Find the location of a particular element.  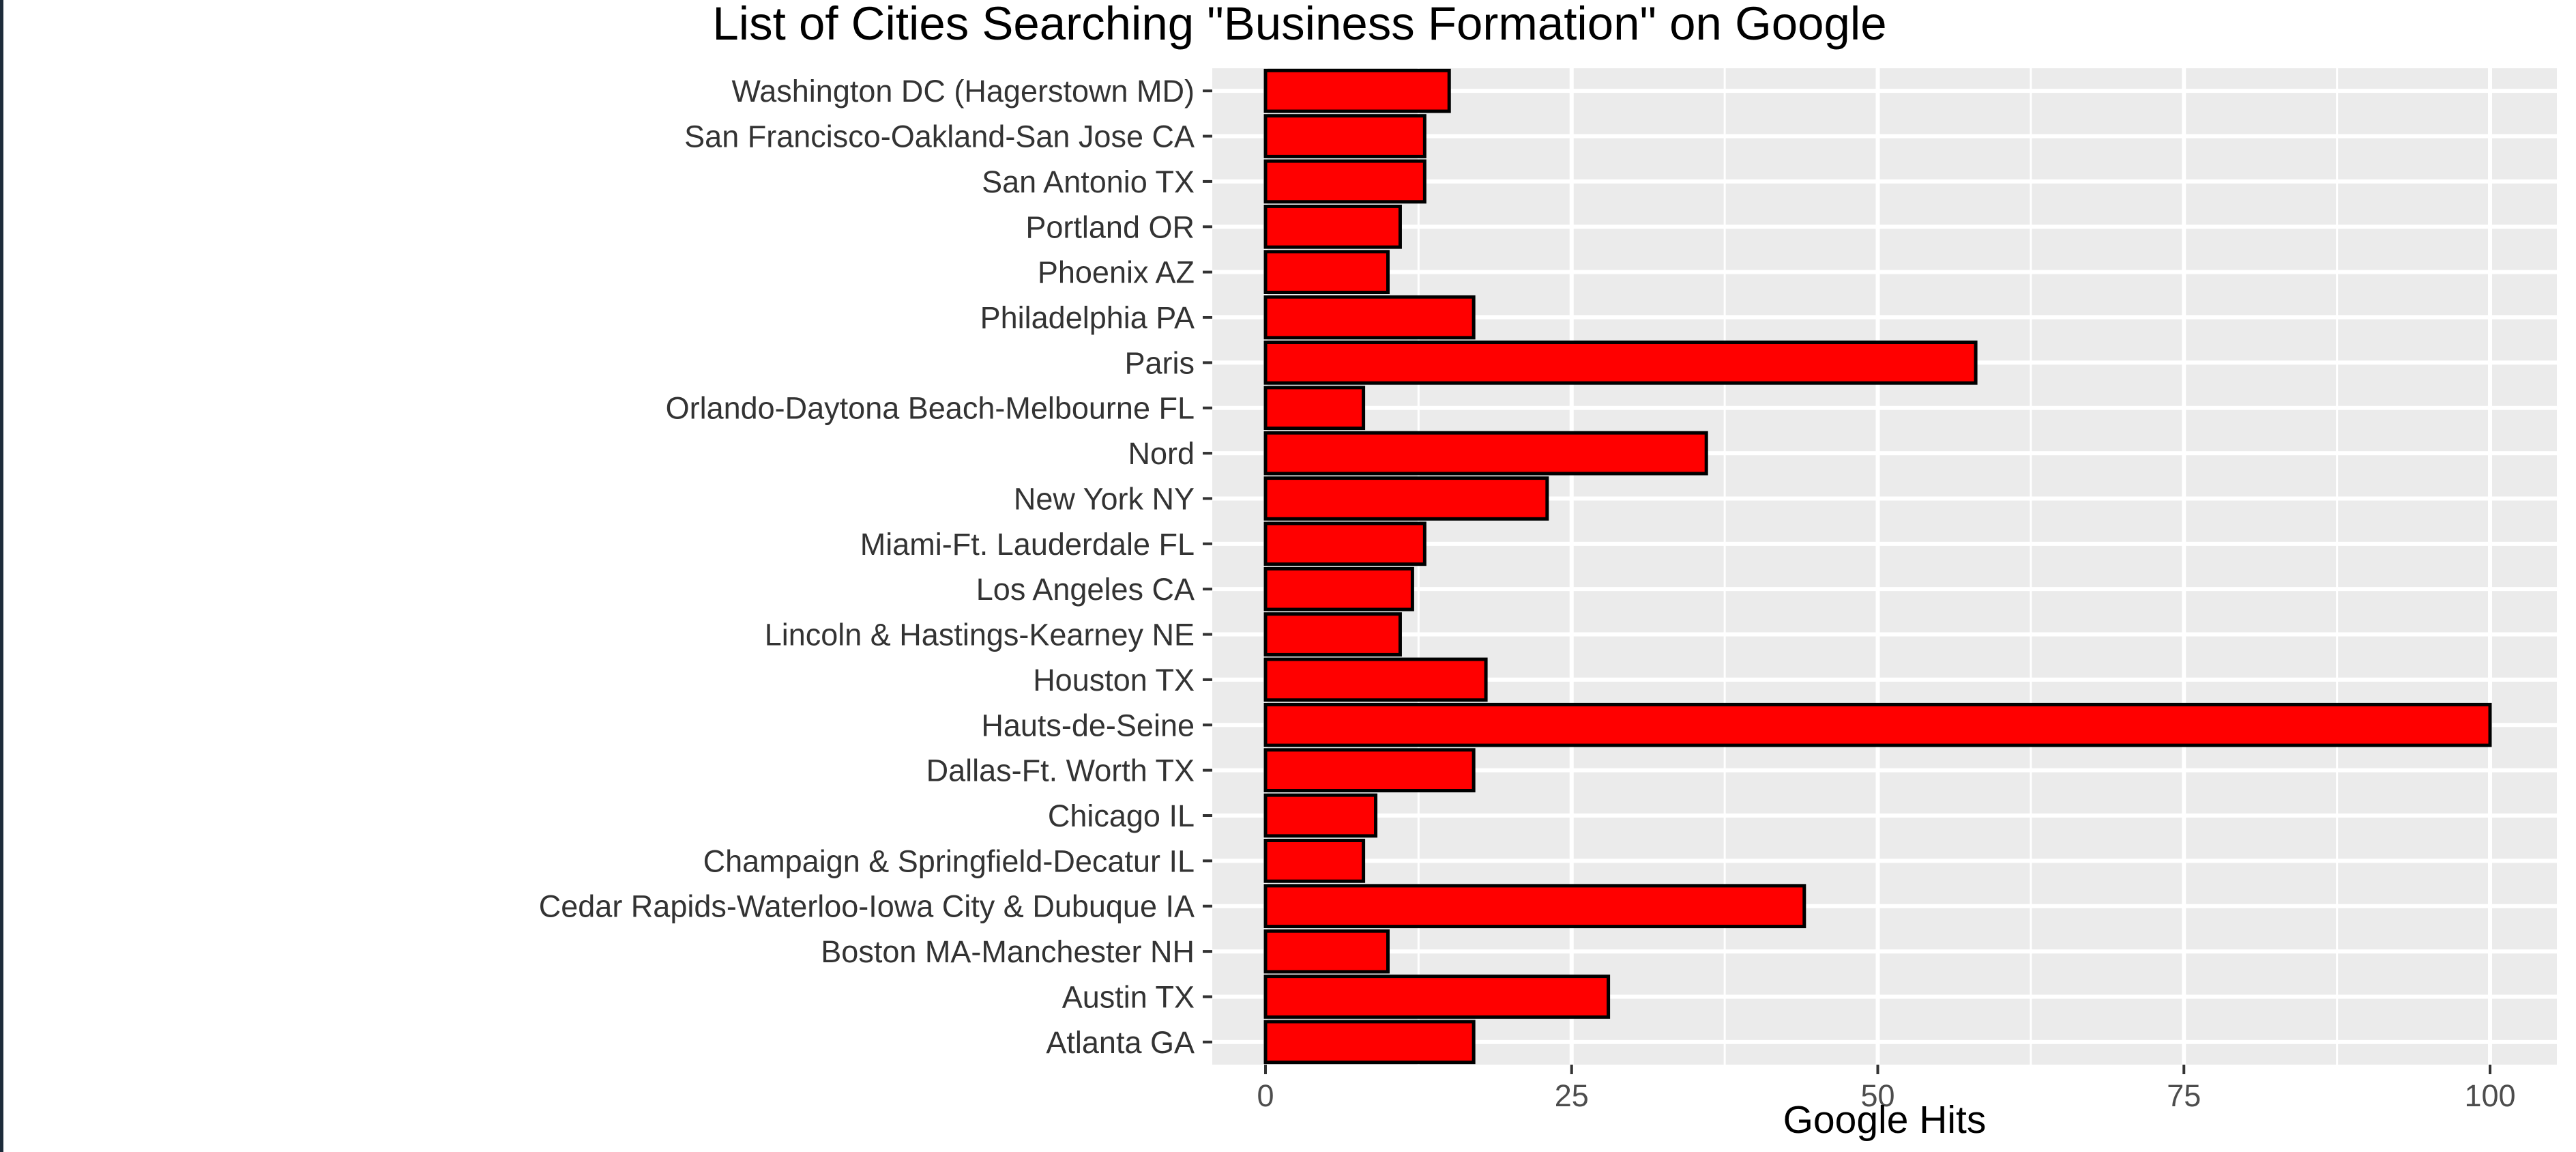

x-tick-label: 100 is located at coordinates (2489, 1095).